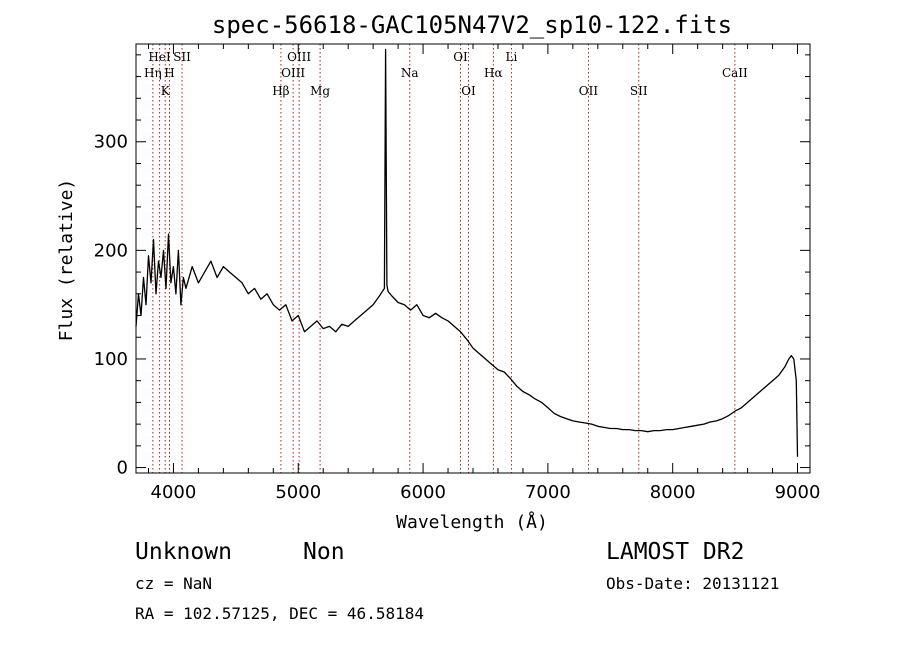 This screenshot has height=649, width=900. I want to click on y-axis-label: Flux (relative), so click(66, 260).